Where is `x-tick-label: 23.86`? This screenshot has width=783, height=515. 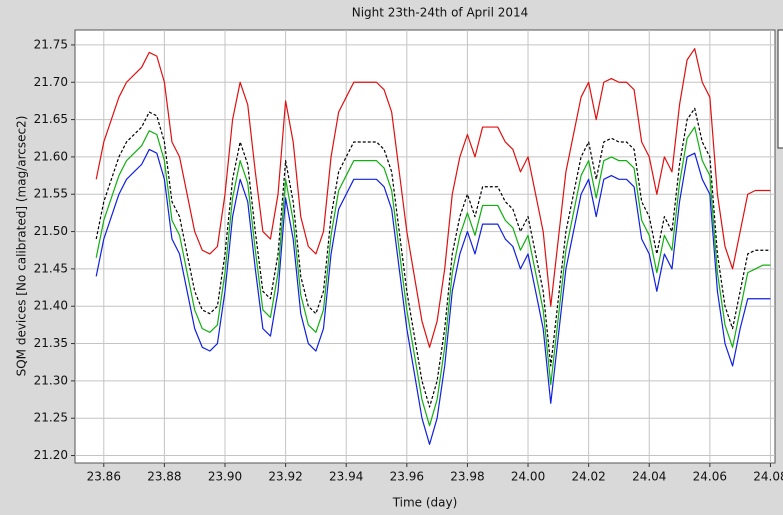 x-tick-label: 23.86 is located at coordinates (104, 477).